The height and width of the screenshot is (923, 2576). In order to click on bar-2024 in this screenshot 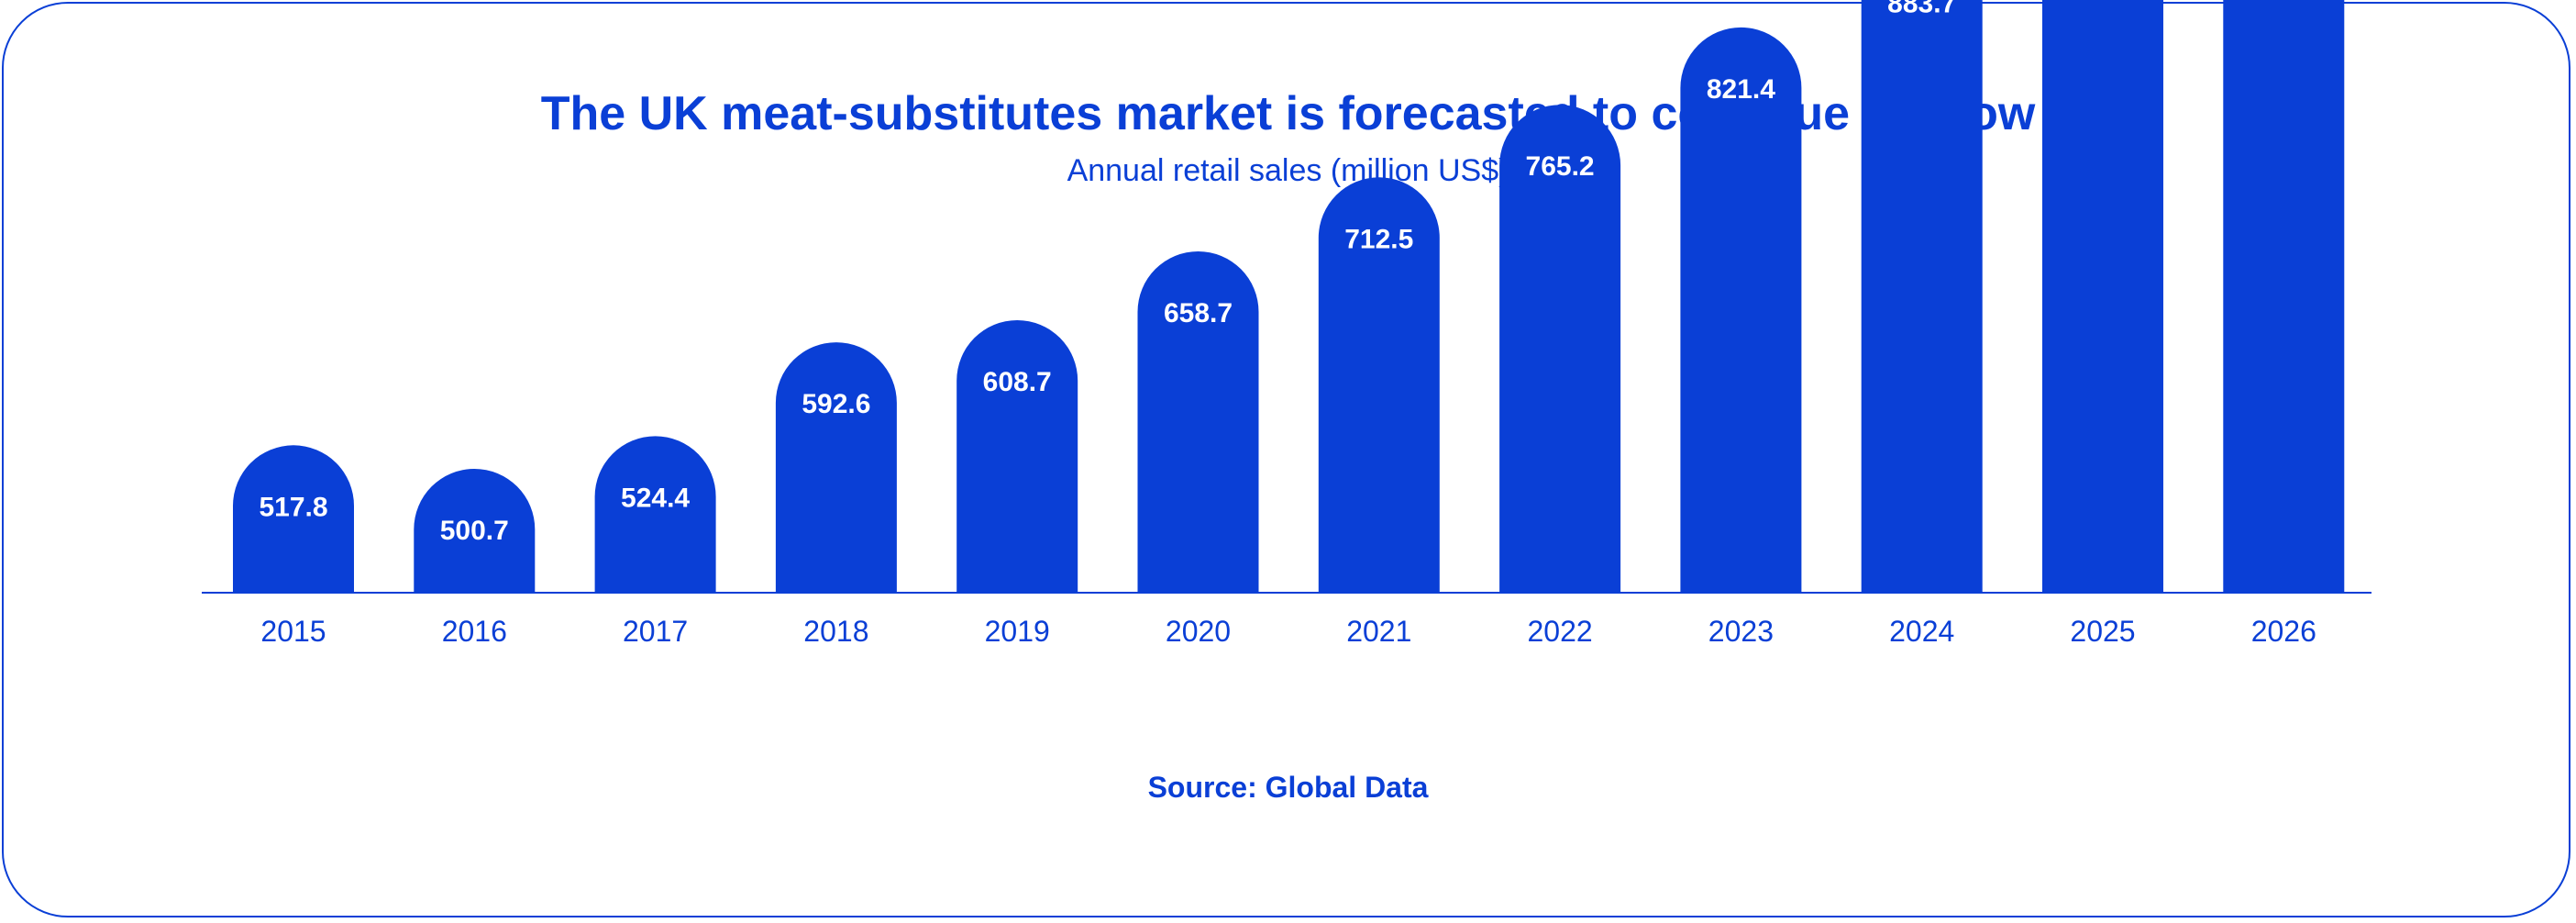, I will do `click(1922, 296)`.